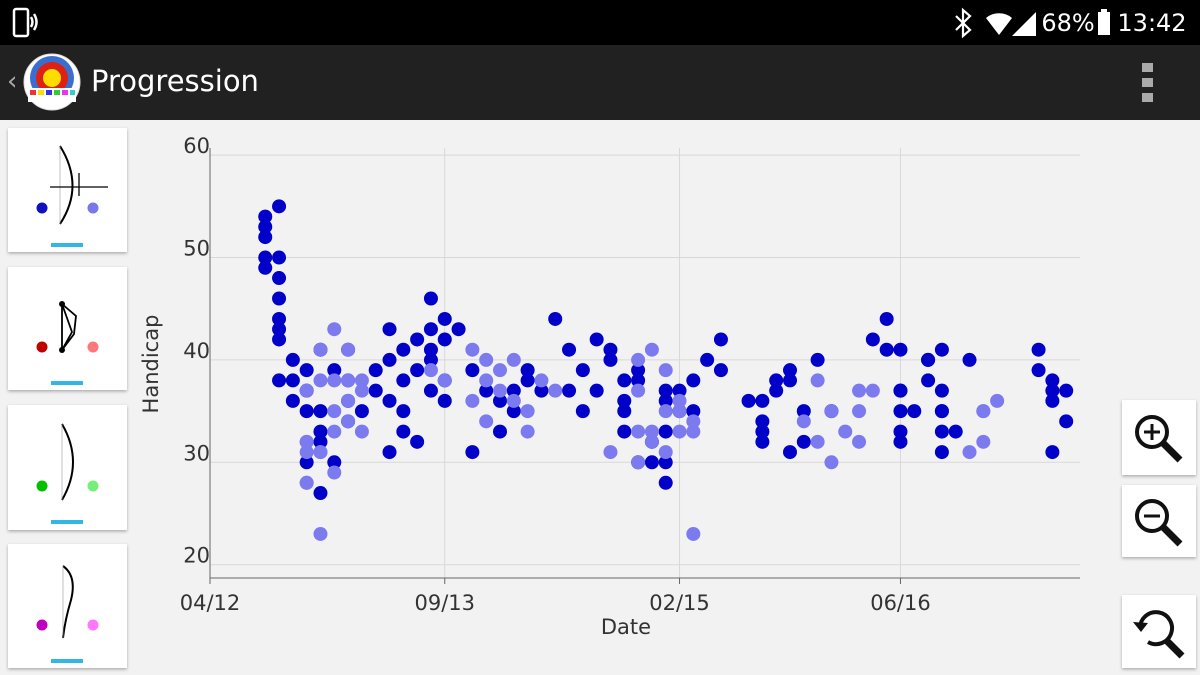 Image resolution: width=1200 pixels, height=675 pixels. I want to click on zoom-in-button, so click(1159, 437).